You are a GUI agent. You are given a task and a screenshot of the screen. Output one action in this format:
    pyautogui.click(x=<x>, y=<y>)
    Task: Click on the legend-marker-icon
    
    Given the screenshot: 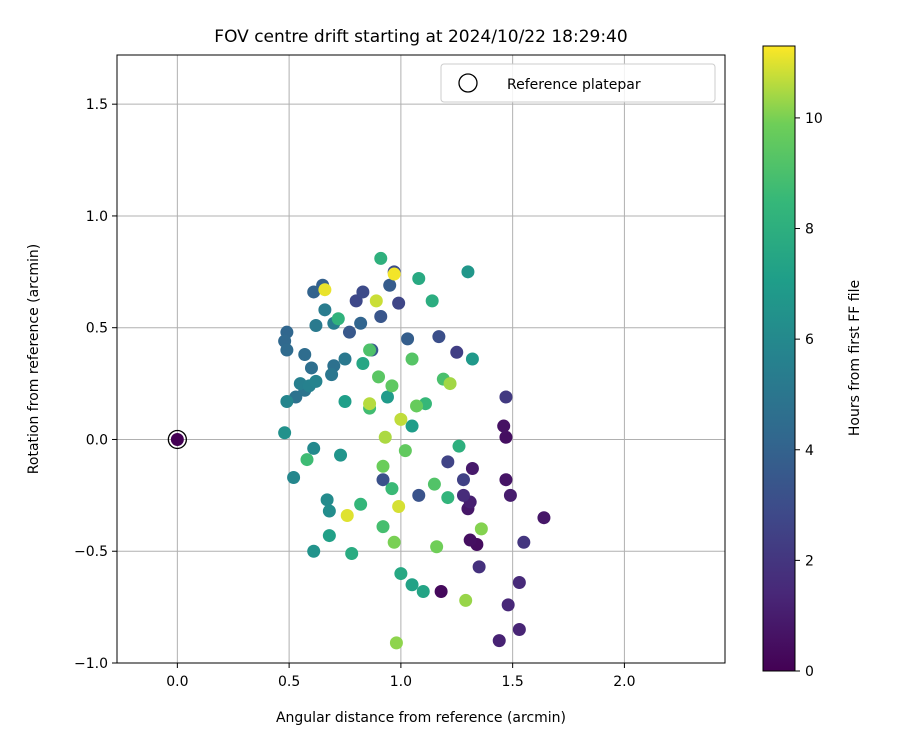 What is the action you would take?
    pyautogui.click(x=468, y=83)
    